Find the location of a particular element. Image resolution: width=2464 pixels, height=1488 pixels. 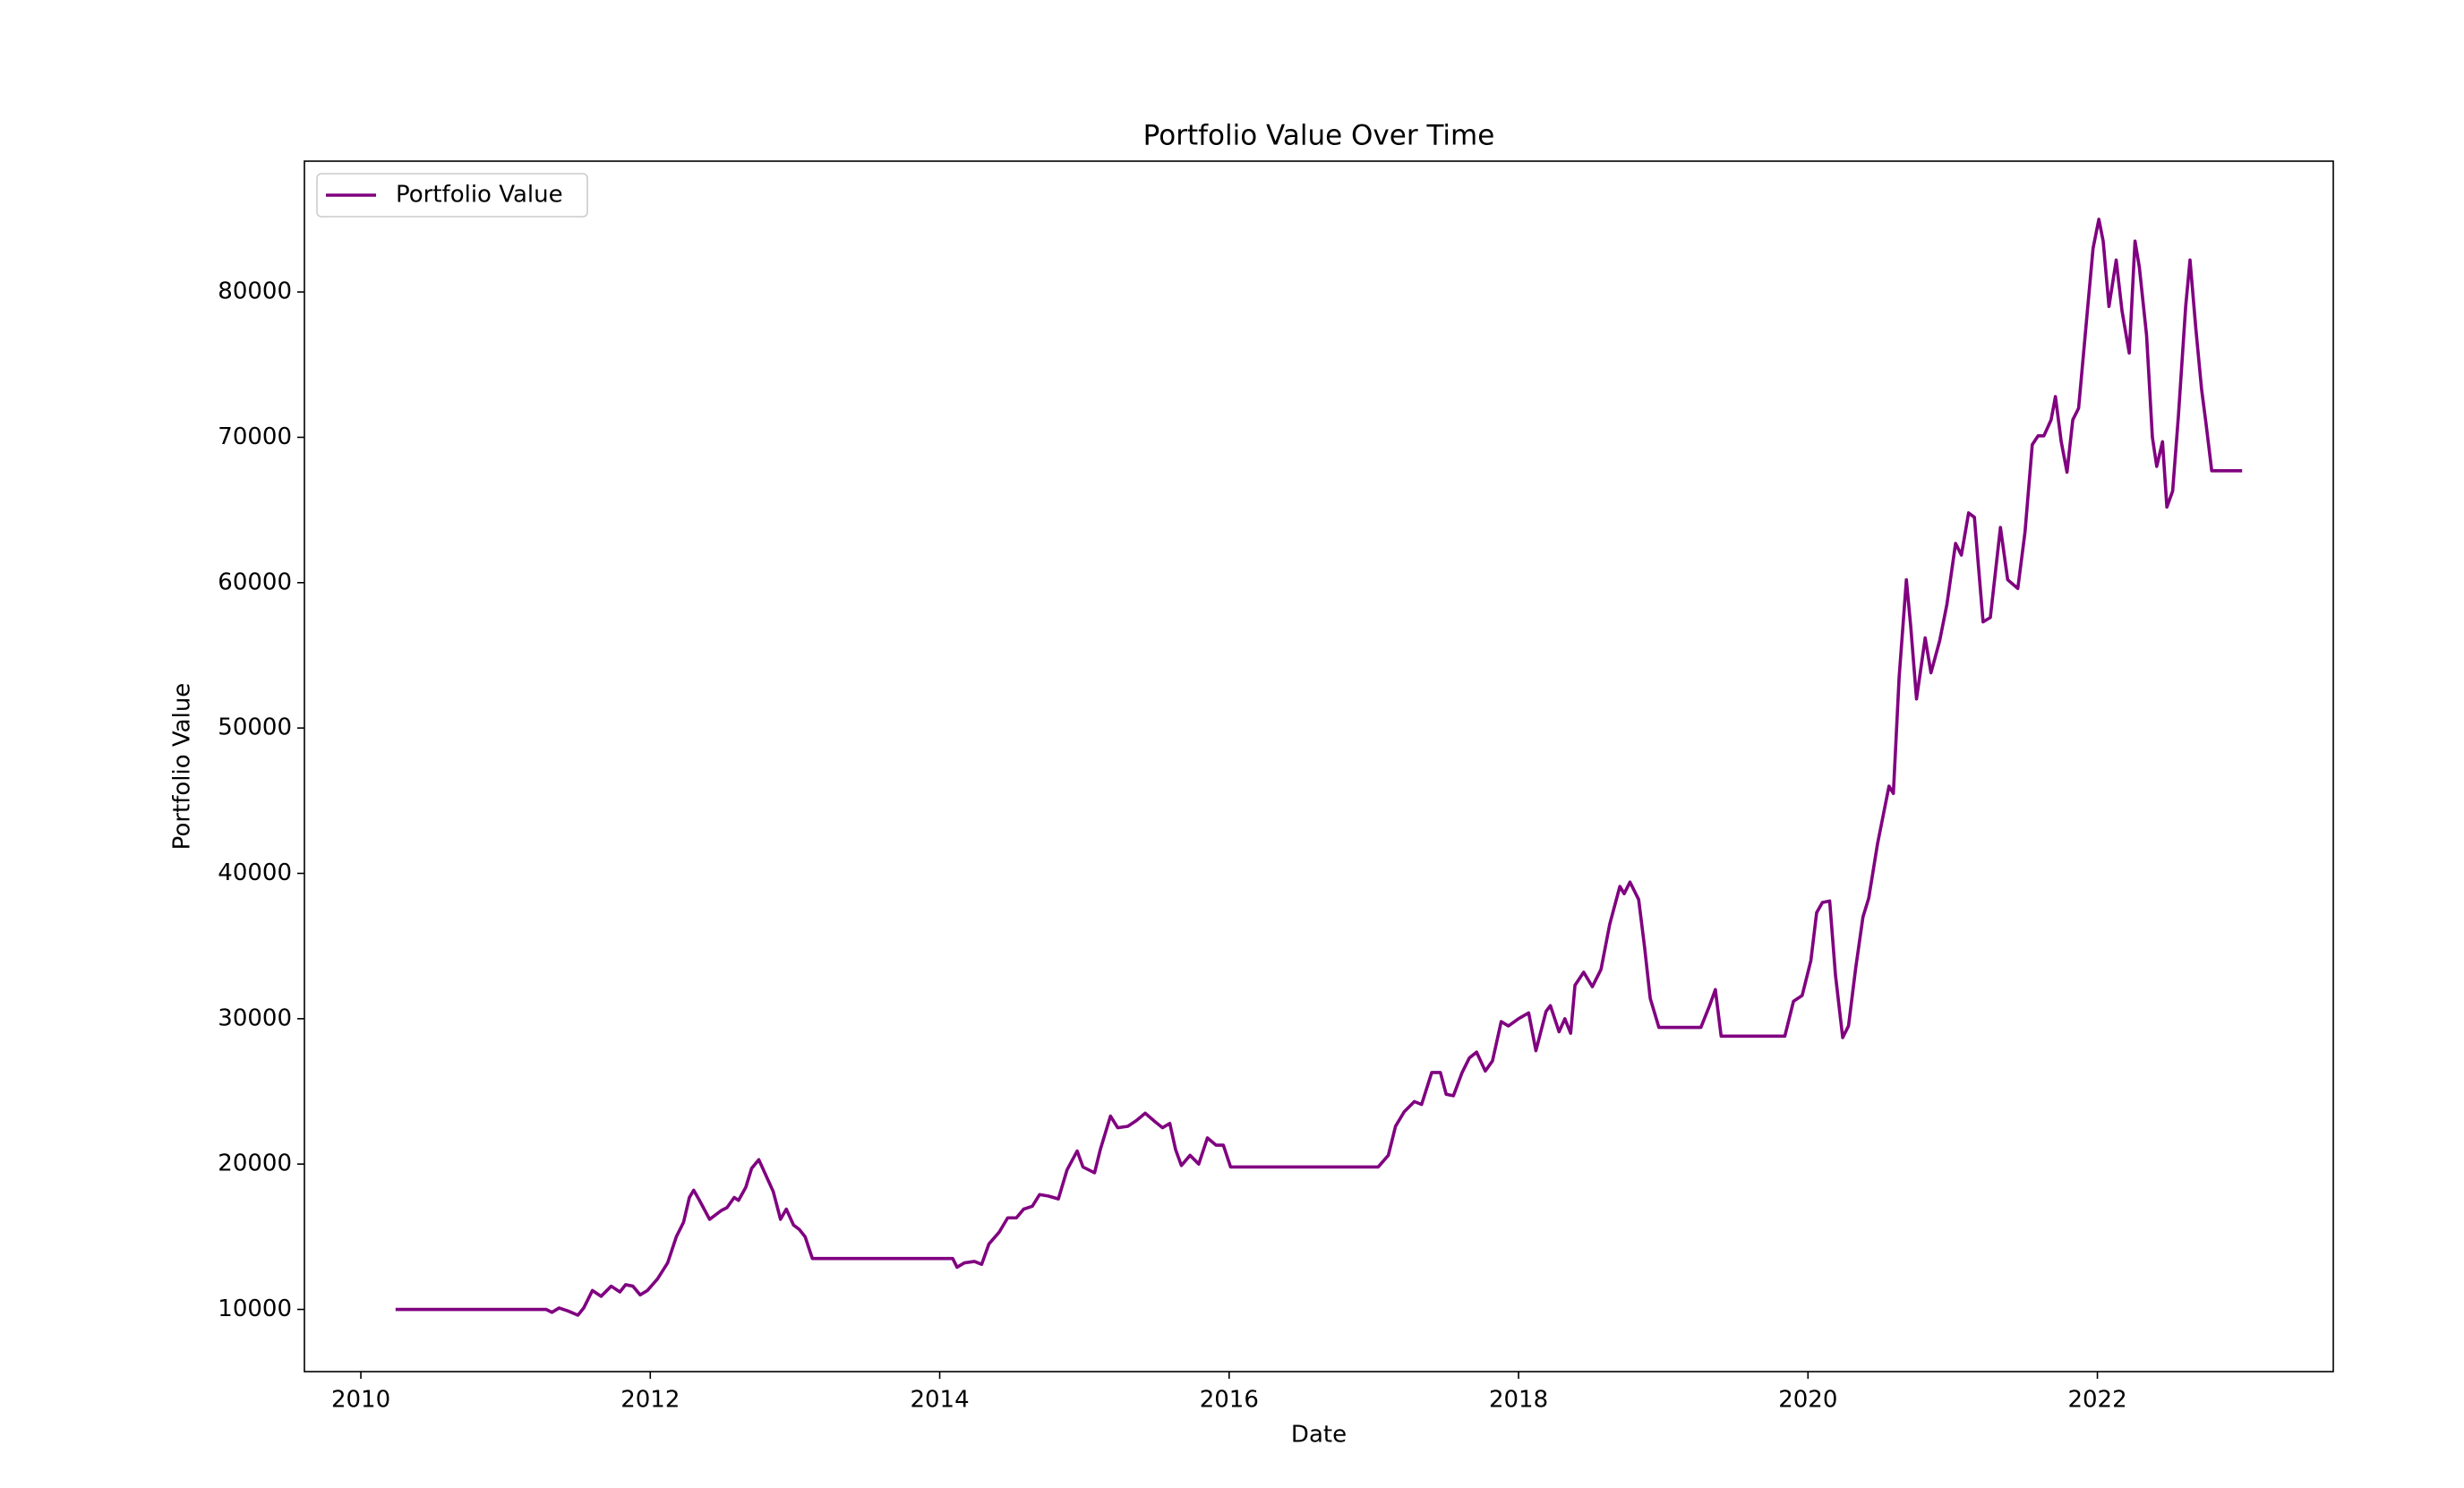

y-tick-label: 10000 is located at coordinates (255, 1309).